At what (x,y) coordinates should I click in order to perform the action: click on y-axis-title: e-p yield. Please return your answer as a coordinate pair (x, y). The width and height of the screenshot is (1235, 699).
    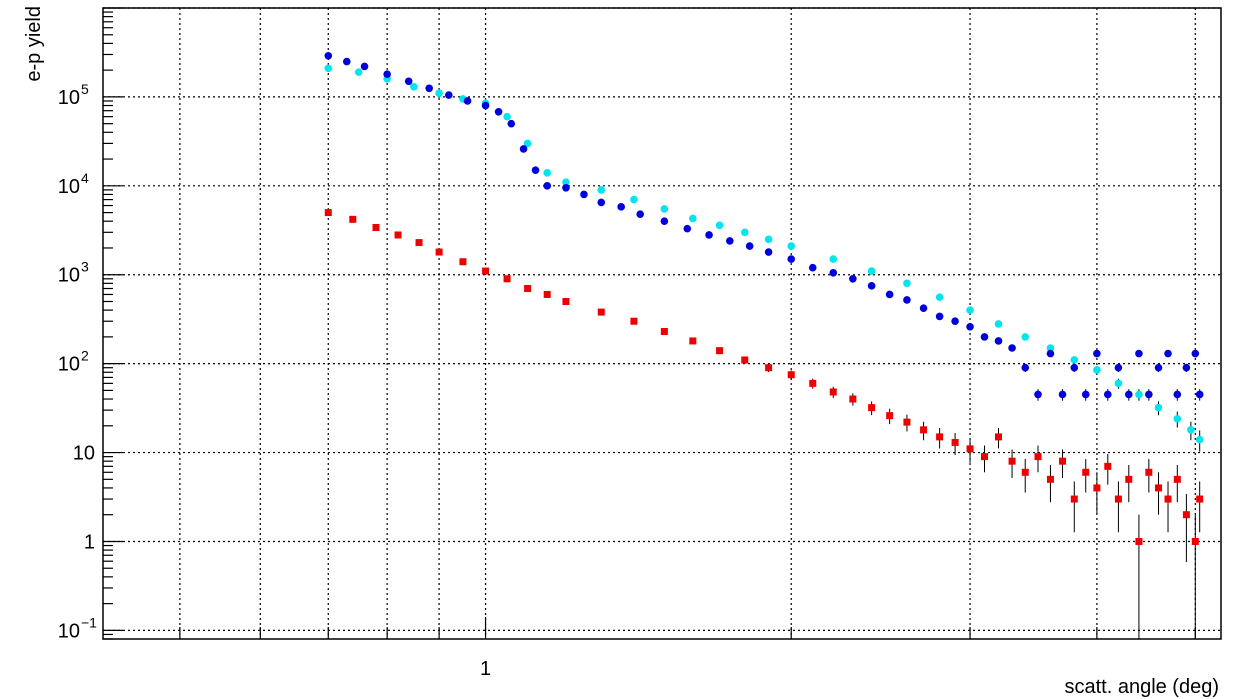
    Looking at the image, I should click on (34, 44).